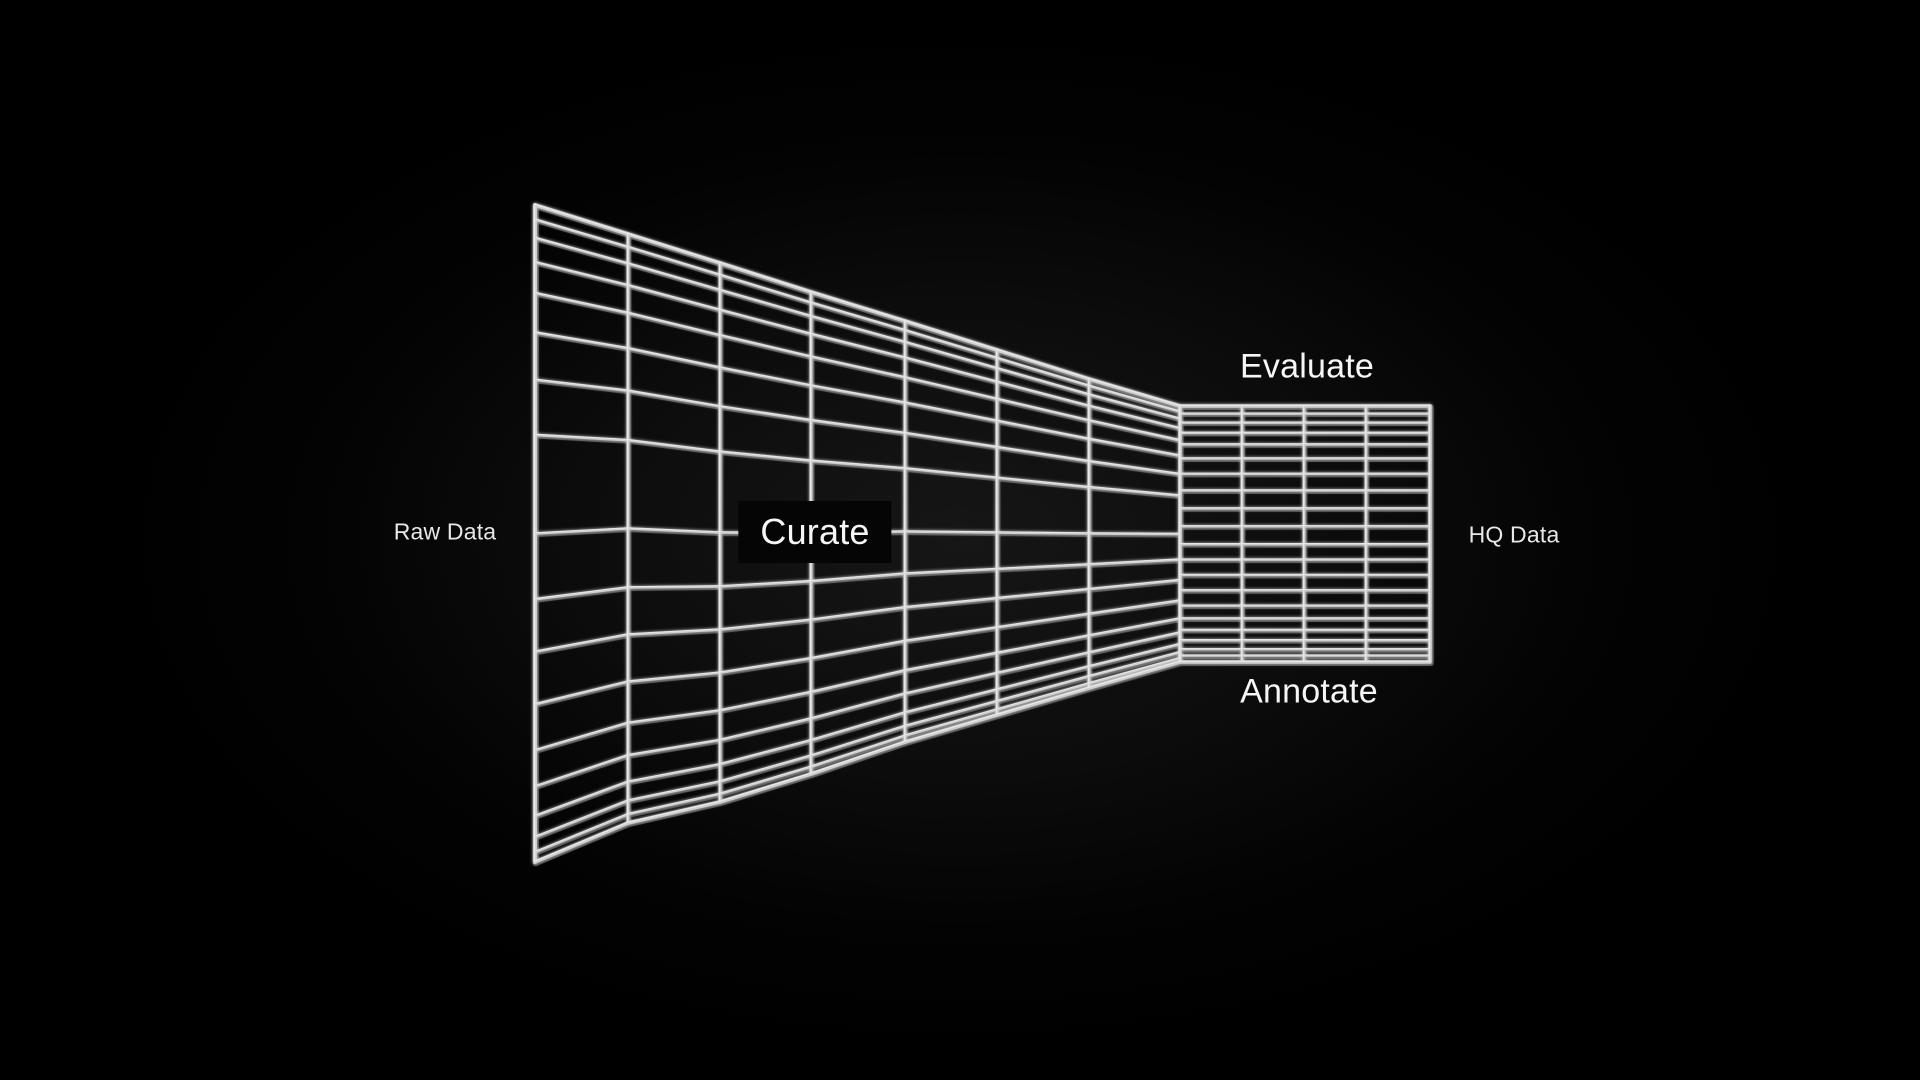 Image resolution: width=1920 pixels, height=1080 pixels. Describe the element at coordinates (815, 532) in the screenshot. I see `curate-label: Curate` at that location.